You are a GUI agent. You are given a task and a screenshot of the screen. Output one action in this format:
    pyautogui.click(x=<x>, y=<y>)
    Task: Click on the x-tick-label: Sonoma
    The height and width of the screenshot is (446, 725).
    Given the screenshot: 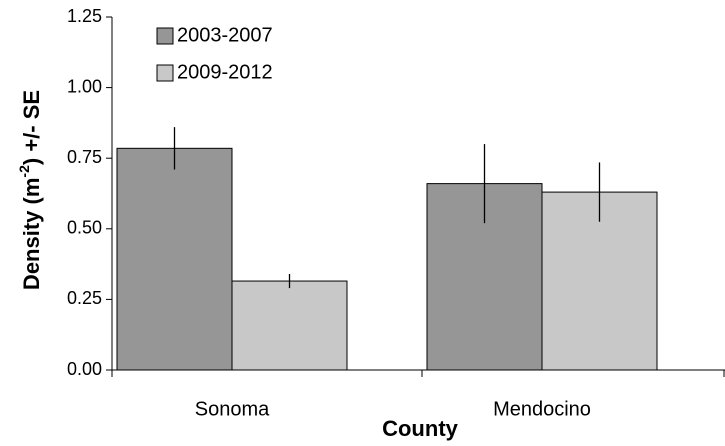 What is the action you would take?
    pyautogui.click(x=232, y=409)
    